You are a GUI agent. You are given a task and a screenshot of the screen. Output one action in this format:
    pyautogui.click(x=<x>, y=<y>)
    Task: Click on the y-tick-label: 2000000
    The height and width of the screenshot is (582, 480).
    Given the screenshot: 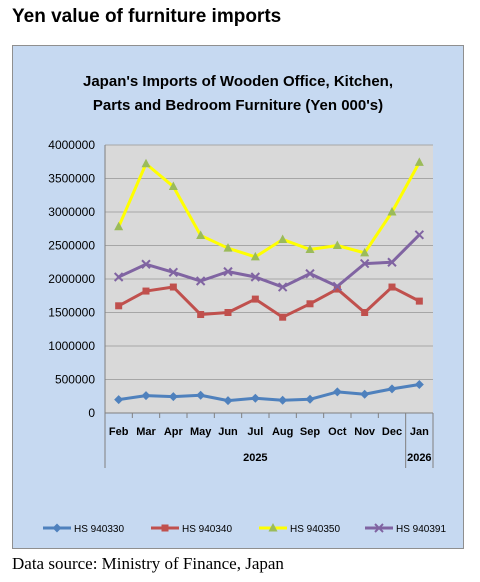 What is the action you would take?
    pyautogui.click(x=71, y=279)
    